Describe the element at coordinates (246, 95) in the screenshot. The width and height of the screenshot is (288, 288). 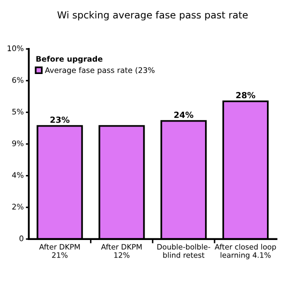
I see `data-label: 28%` at that location.